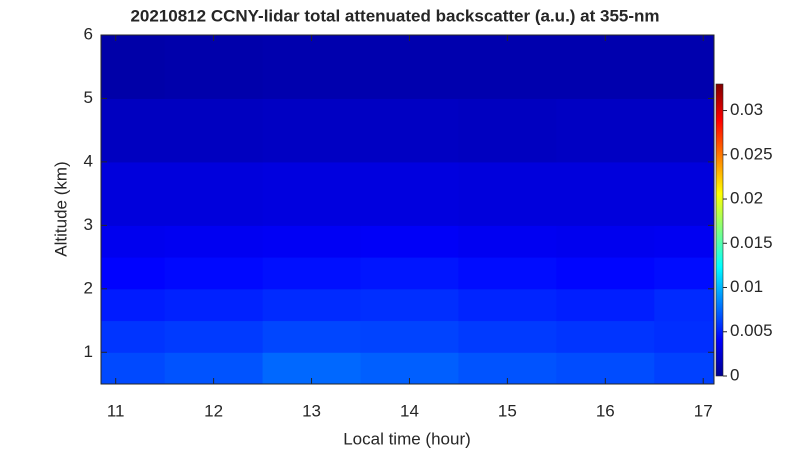 The width and height of the screenshot is (787, 457). Describe the element at coordinates (88, 224) in the screenshot. I see `y-tick-label: 3` at that location.